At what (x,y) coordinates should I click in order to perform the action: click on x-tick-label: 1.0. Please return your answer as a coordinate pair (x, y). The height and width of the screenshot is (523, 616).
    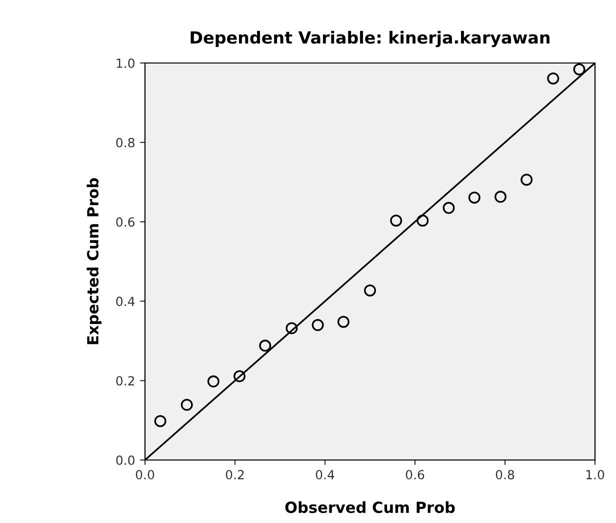
    Looking at the image, I should click on (595, 475).